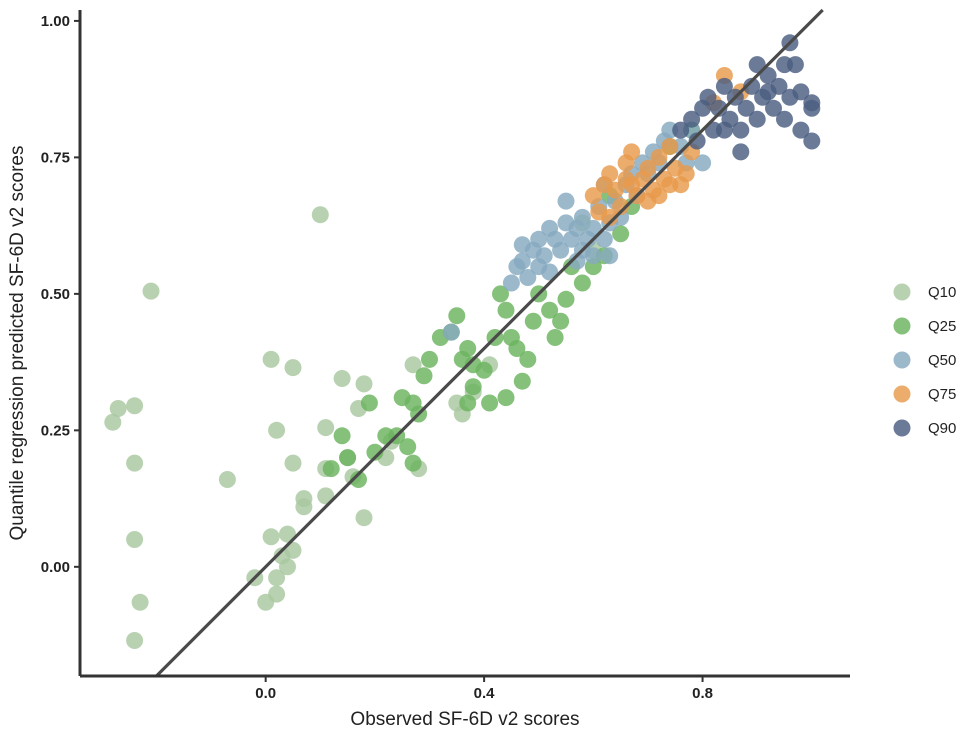 This screenshot has height=731, width=966. I want to click on legend-item-q10: Q10, so click(924, 292).